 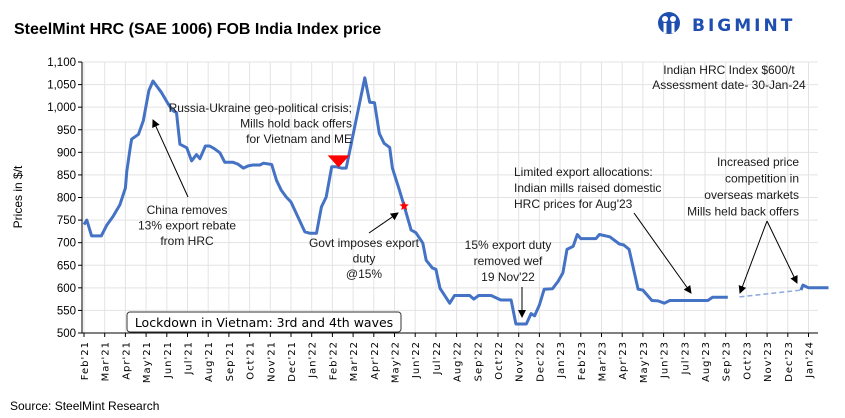 What do you see at coordinates (499, 360) in the screenshot?
I see `x-tick-label: Oct'22` at bounding box center [499, 360].